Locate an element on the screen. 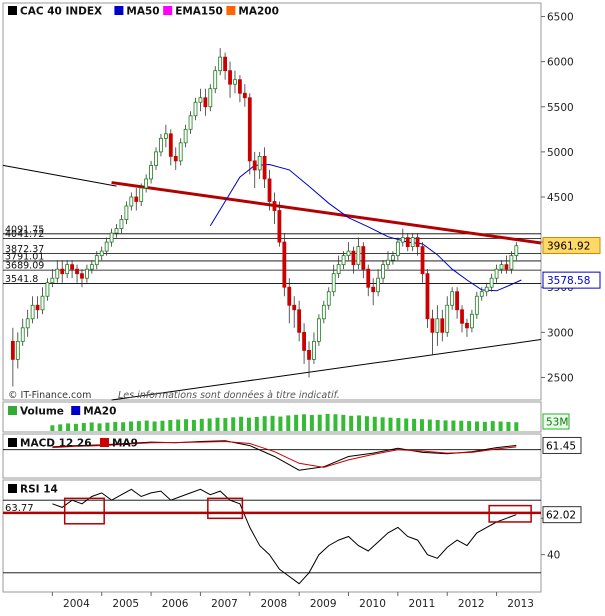 Image resolution: width=605 pixels, height=616 pixels. rsi-value-tag-label: 62.02 is located at coordinates (561, 516).